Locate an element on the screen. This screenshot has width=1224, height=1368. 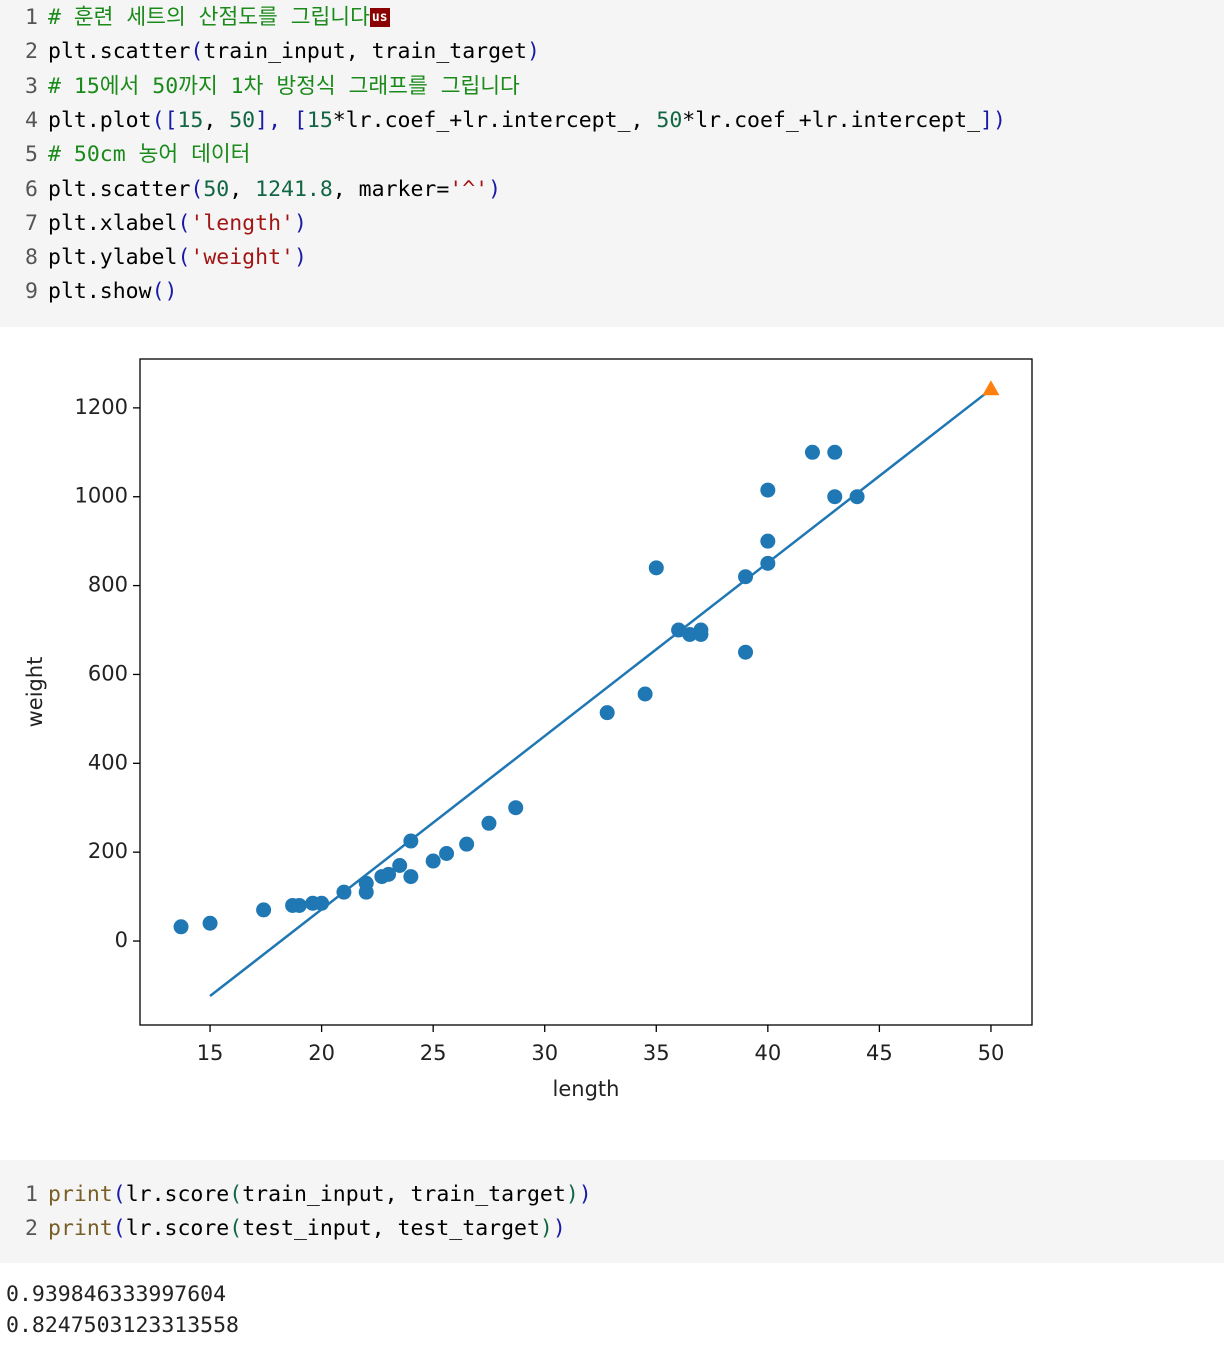
y-axis-label: weight is located at coordinates (35, 692).